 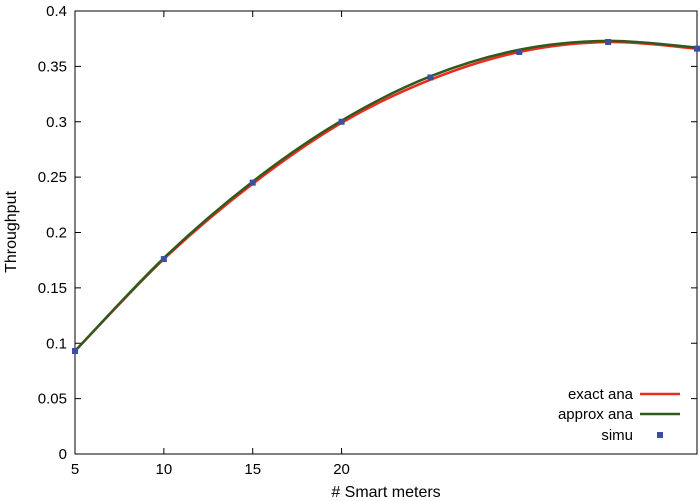 What do you see at coordinates (11, 232) in the screenshot?
I see `y-axis-label: Throughput` at bounding box center [11, 232].